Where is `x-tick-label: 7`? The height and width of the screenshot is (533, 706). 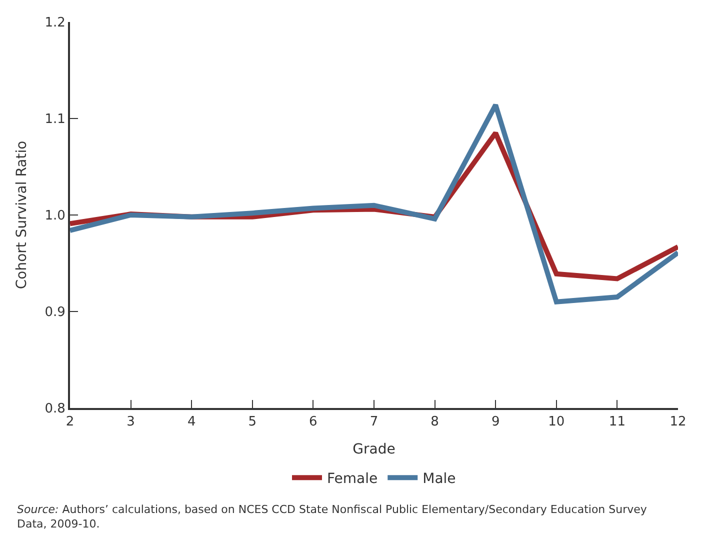 x-tick-label: 7 is located at coordinates (374, 422).